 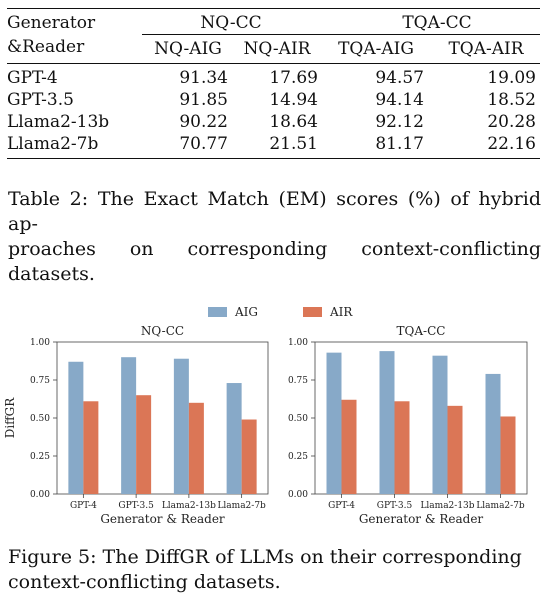 I want to click on table-row: Llama2-7b 70.77 21.51 81.17 22.16, so click(x=273, y=146).